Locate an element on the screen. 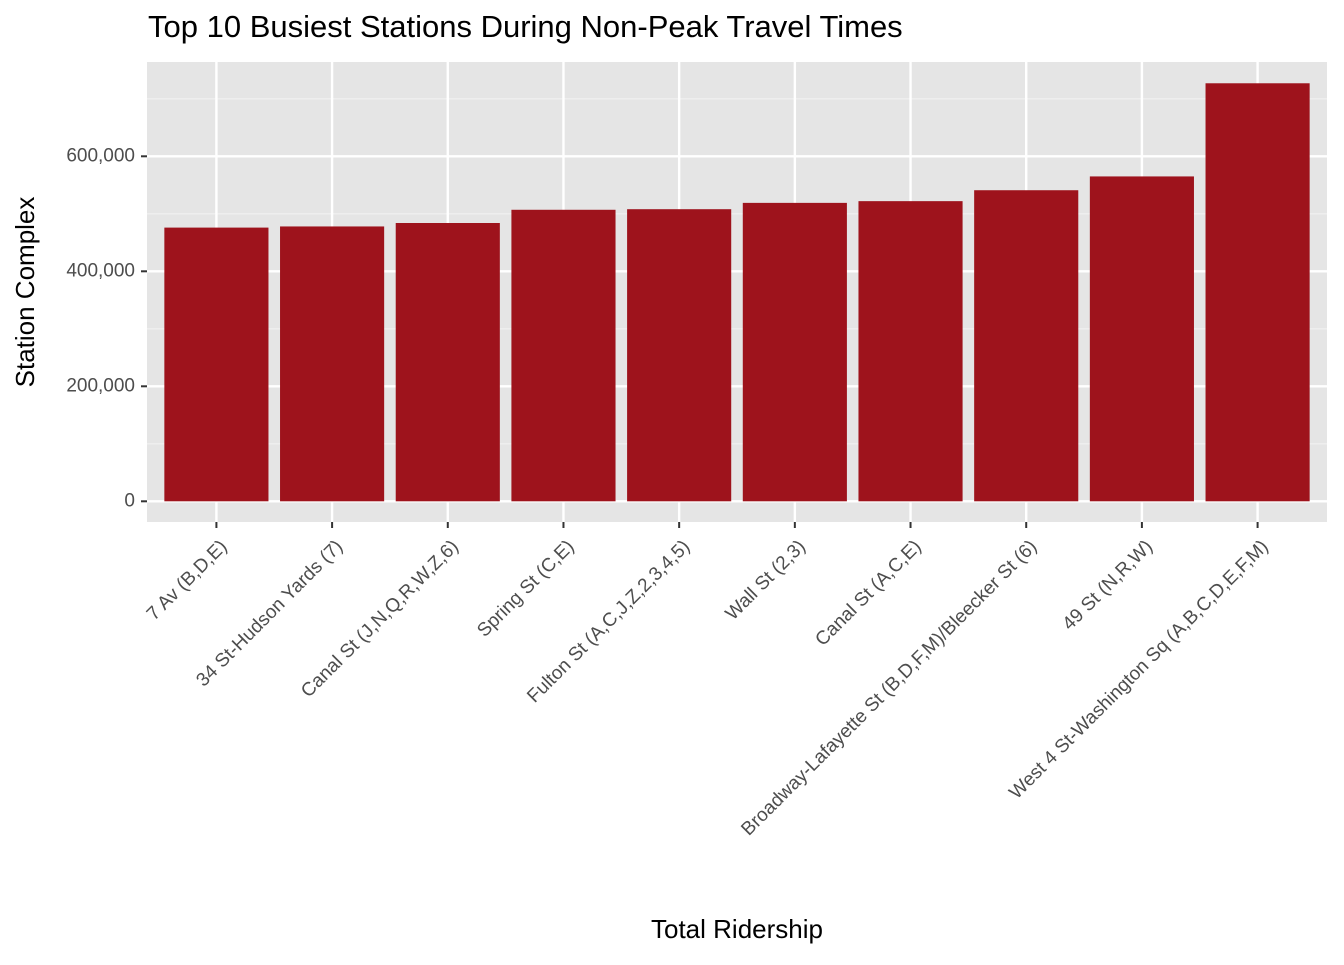 Image resolution: width=1344 pixels, height=965 pixels. x-tick-label: 49 St (N,R,W) is located at coordinates (1108, 585).